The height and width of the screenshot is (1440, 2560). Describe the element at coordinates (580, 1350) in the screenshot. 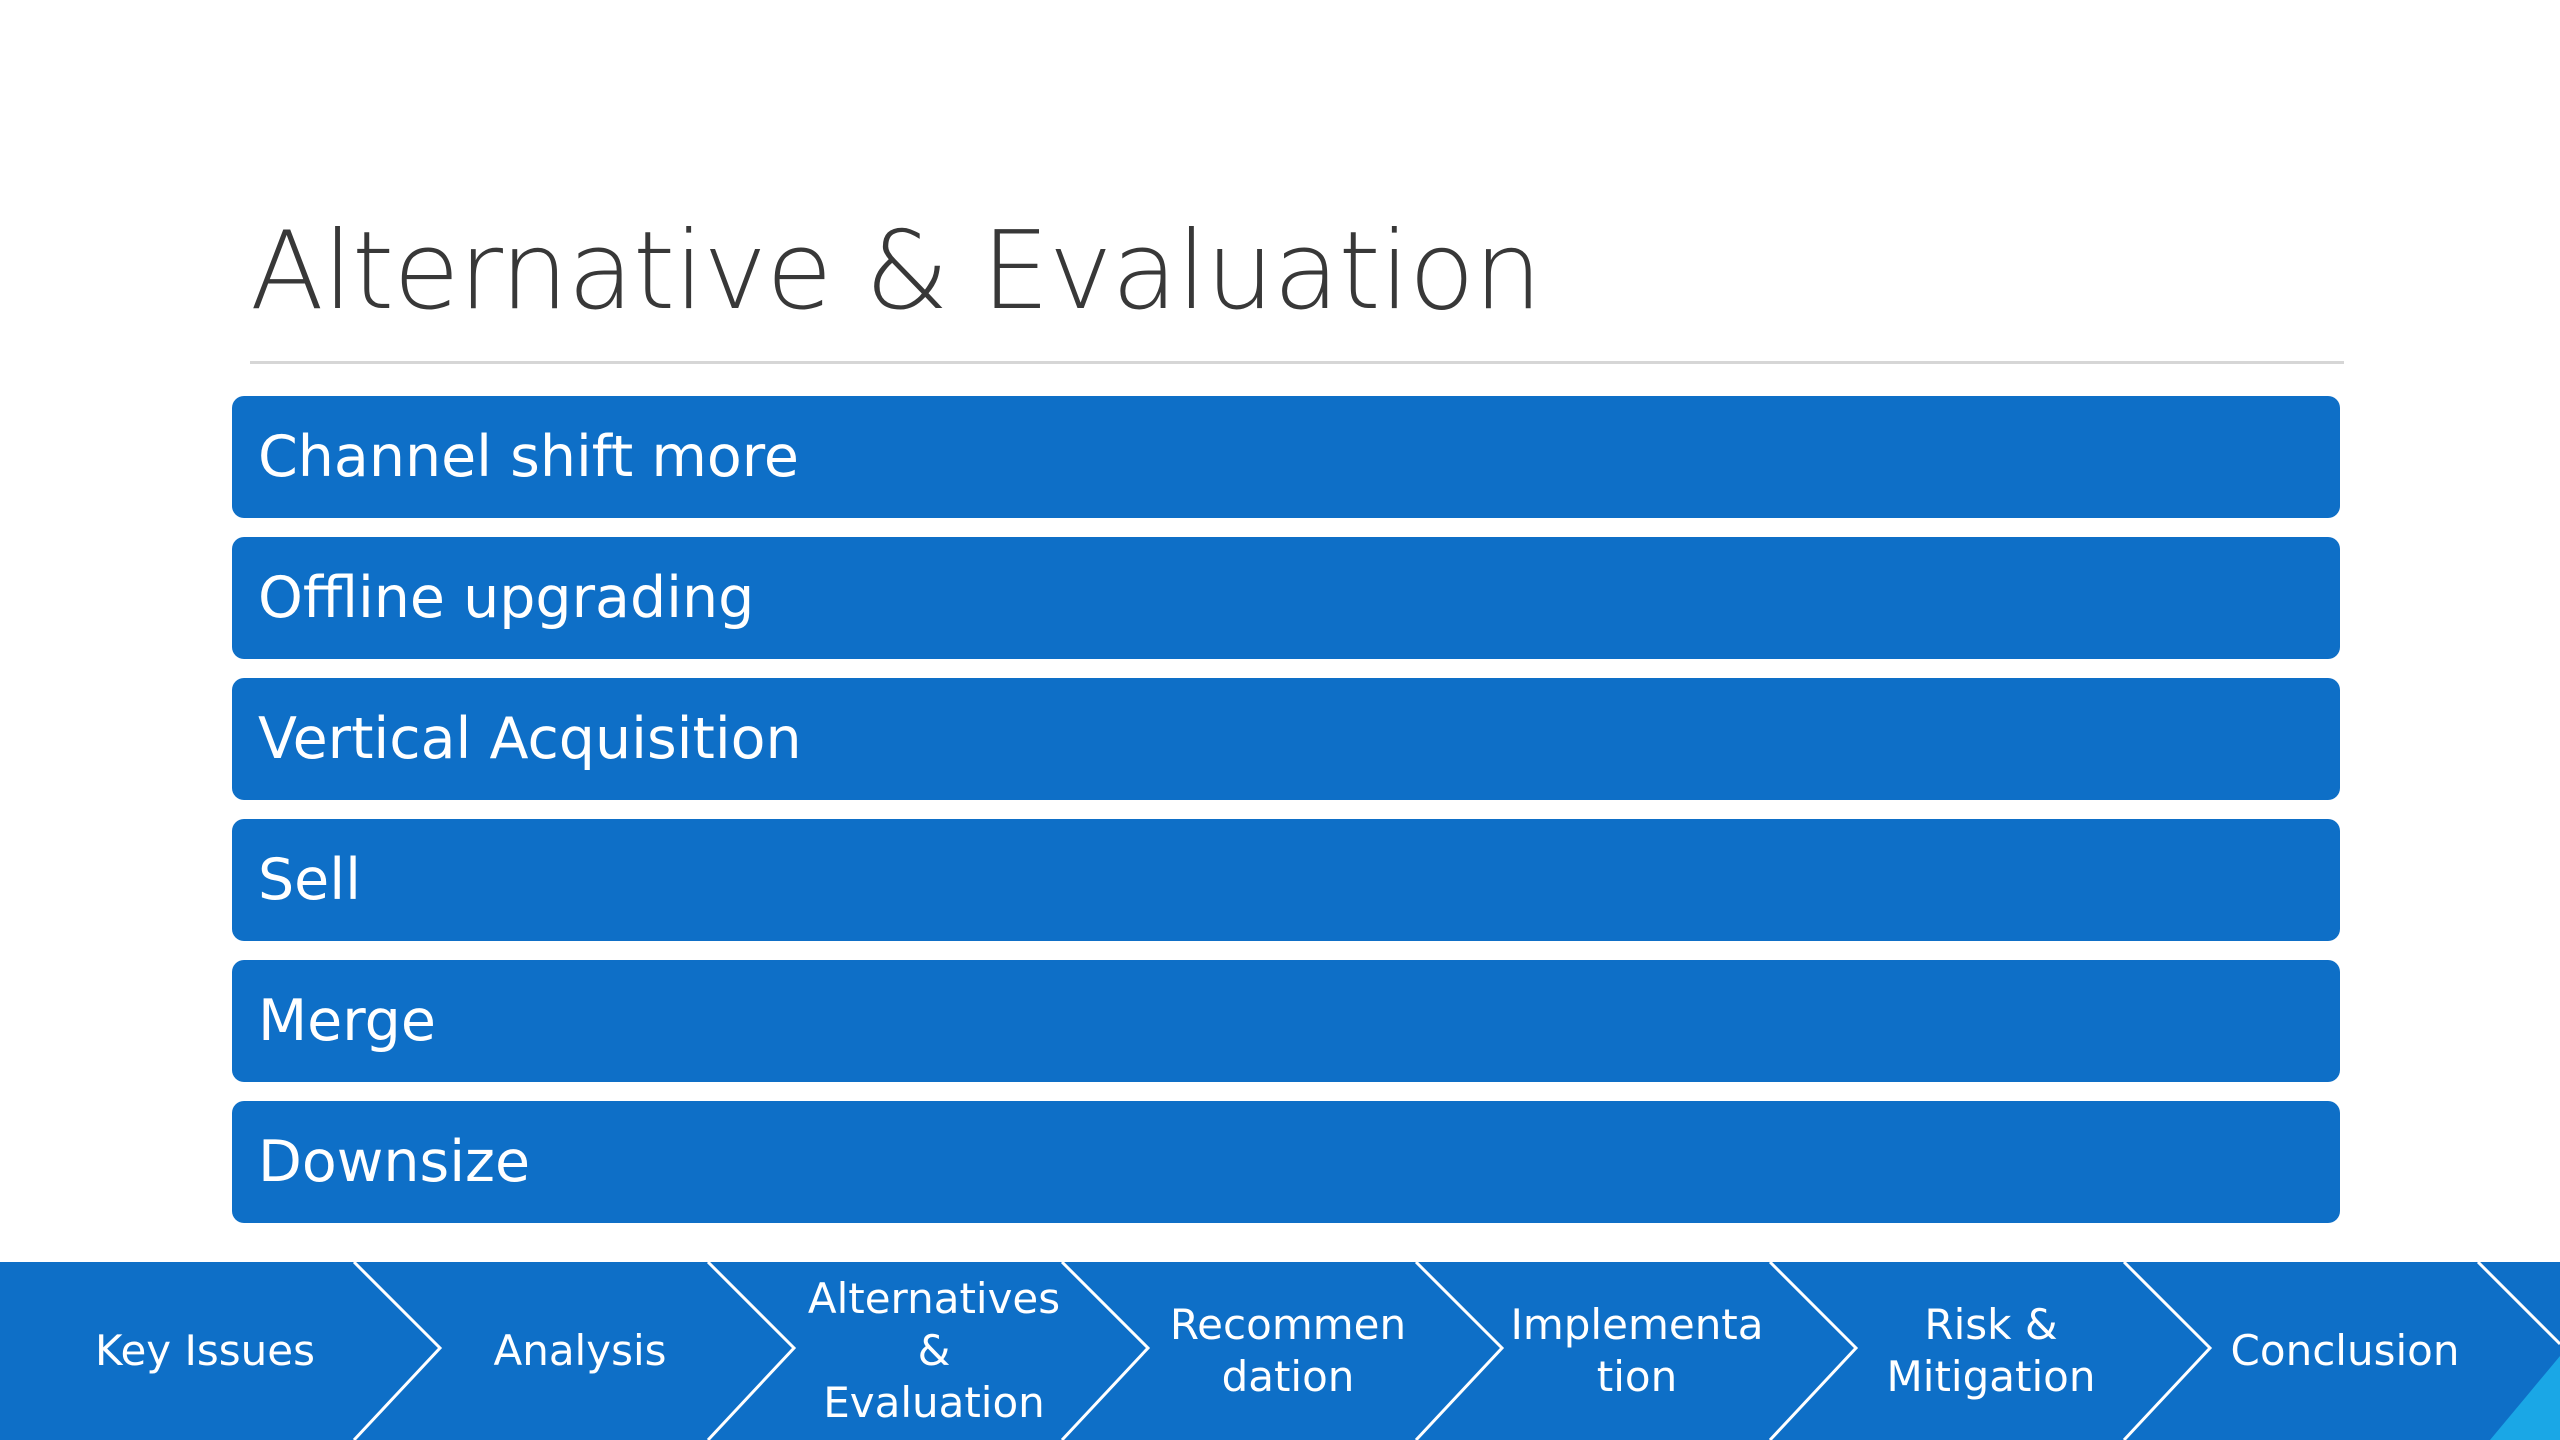

I see `process-step-analysis: Analysis` at that location.